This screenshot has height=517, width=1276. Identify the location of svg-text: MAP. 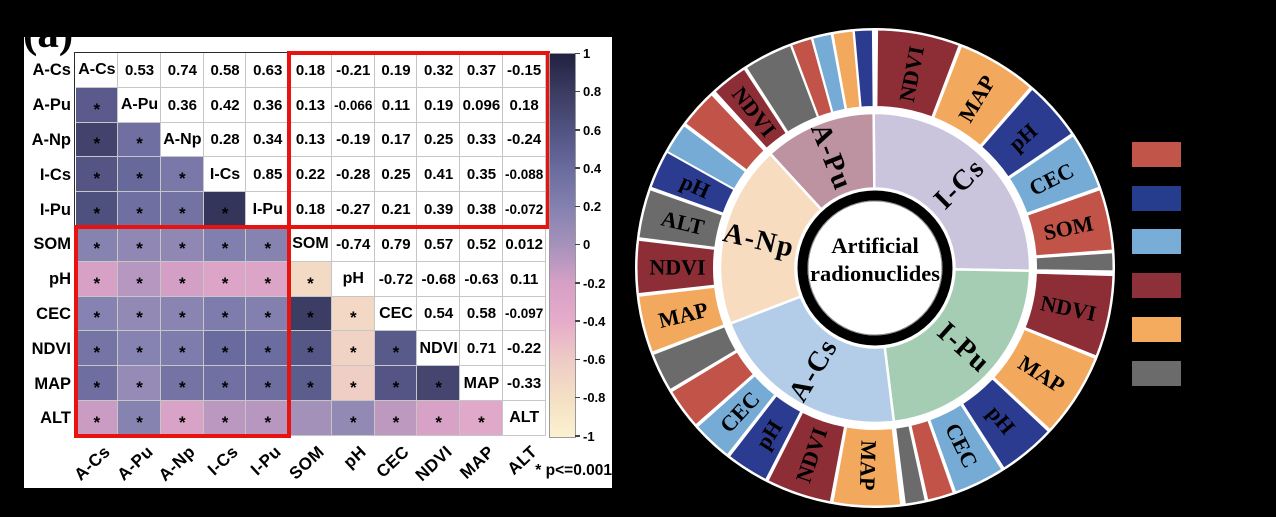
(868, 465).